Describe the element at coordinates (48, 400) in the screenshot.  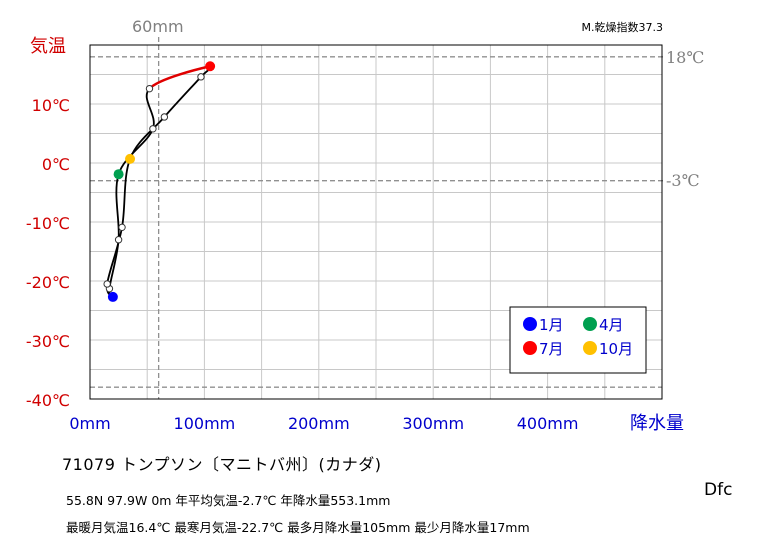
I see `y-tick-label: -40℃` at that location.